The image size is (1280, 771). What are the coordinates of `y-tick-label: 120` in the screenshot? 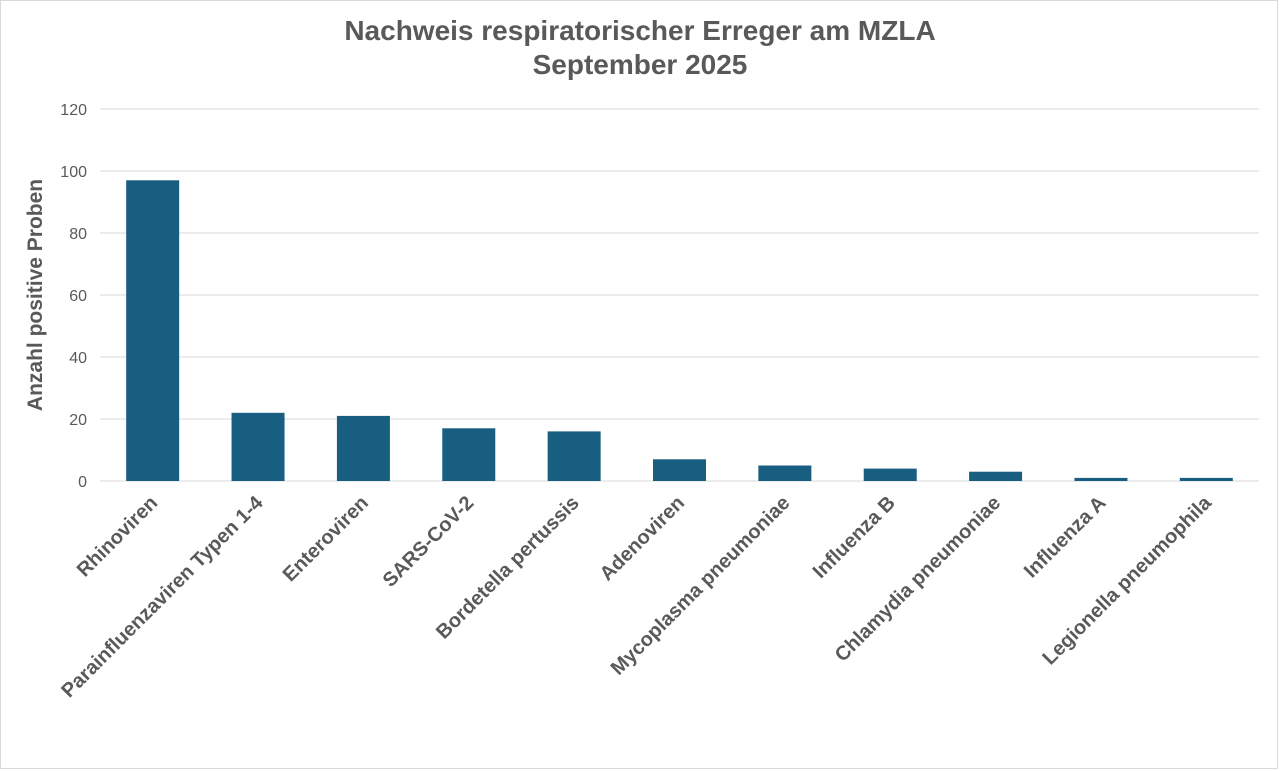 It's located at (73, 110).